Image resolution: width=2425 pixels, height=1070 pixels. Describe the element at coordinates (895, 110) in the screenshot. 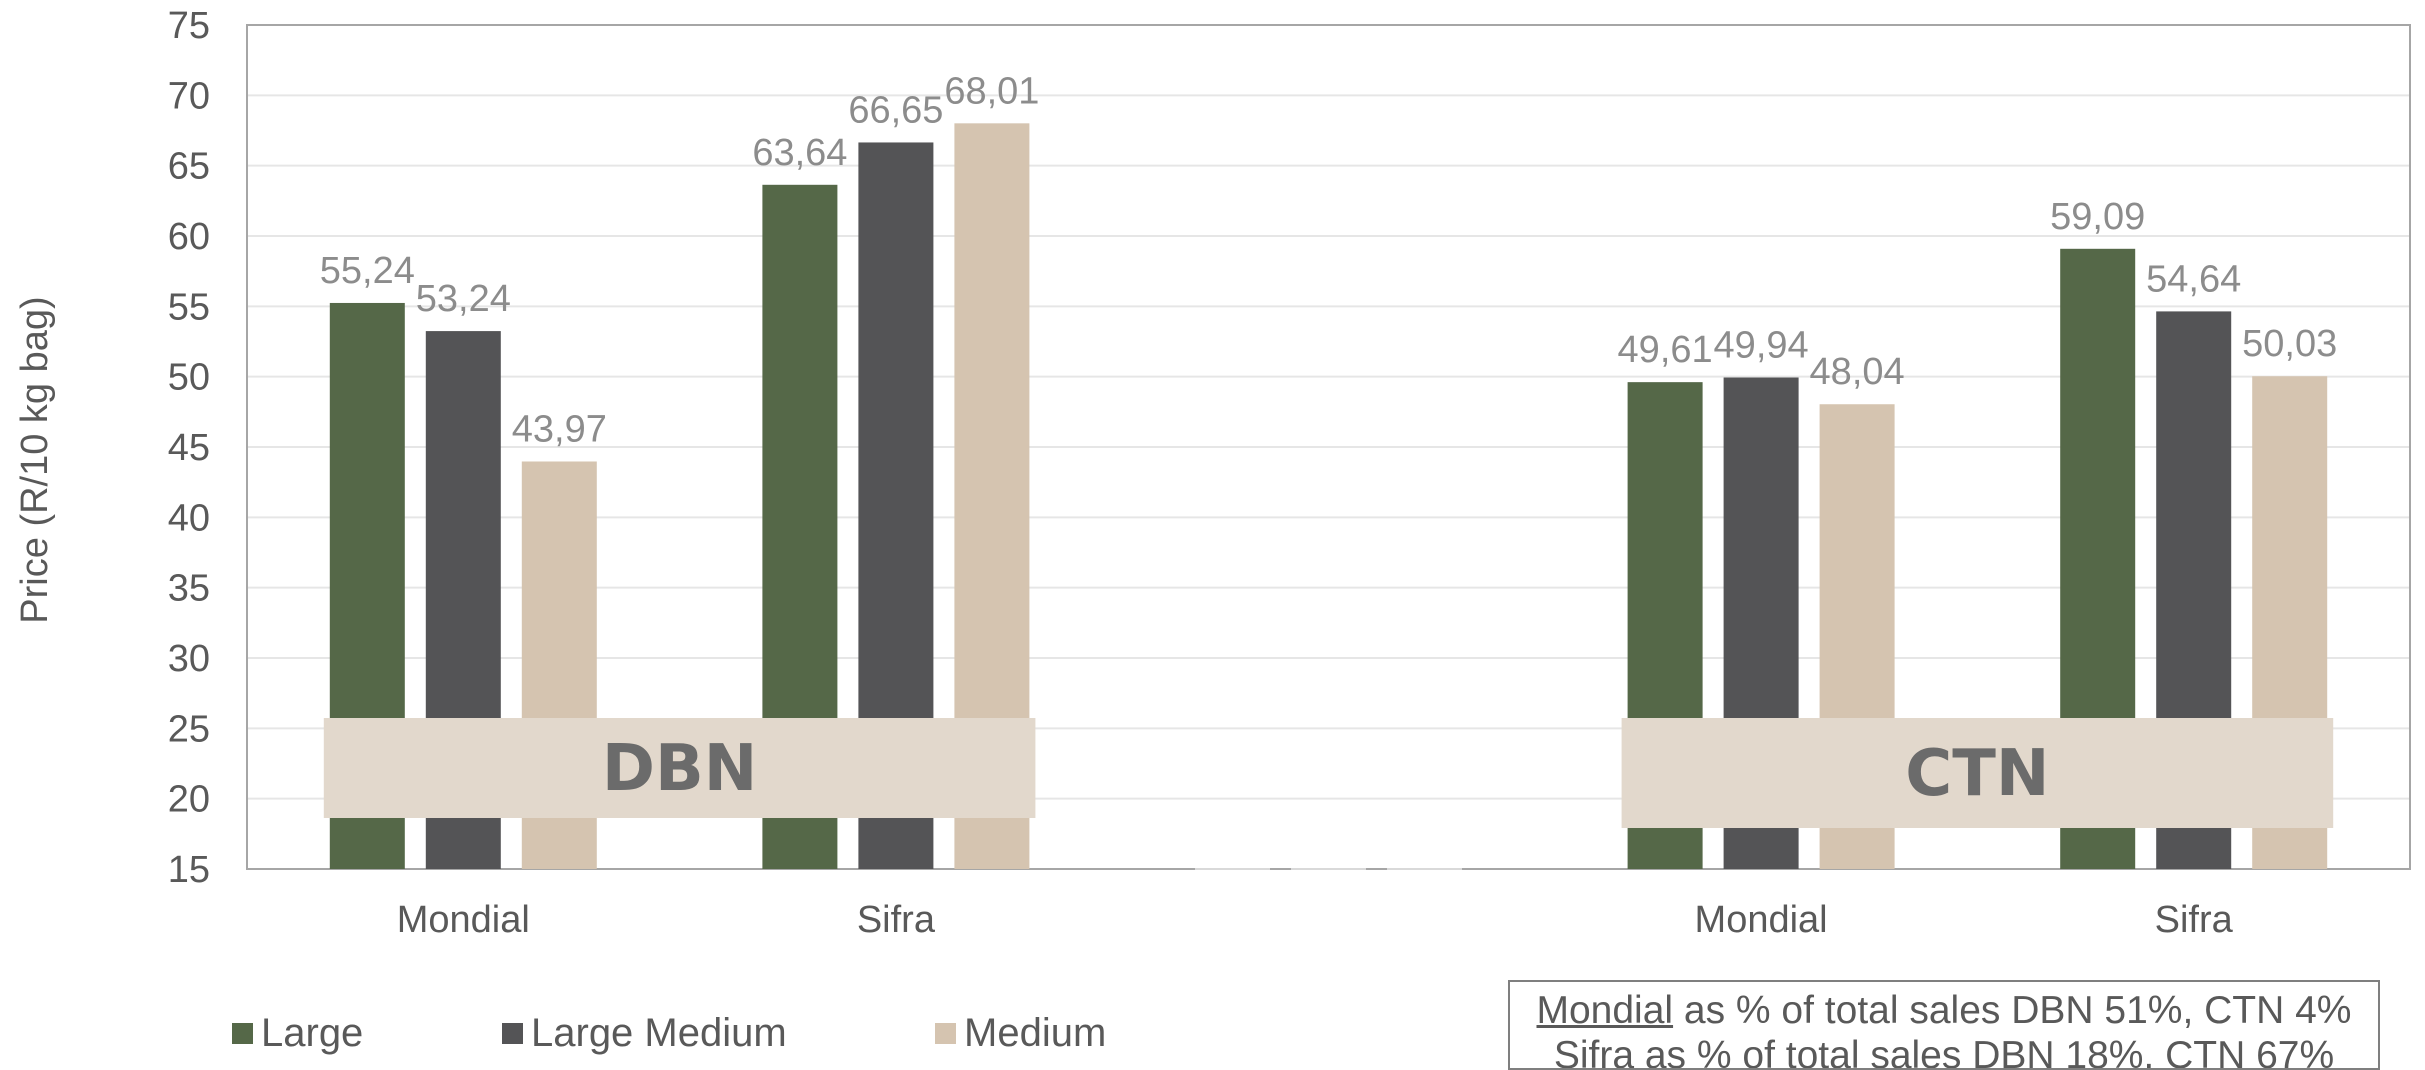

I see `data-label: 66,65` at that location.